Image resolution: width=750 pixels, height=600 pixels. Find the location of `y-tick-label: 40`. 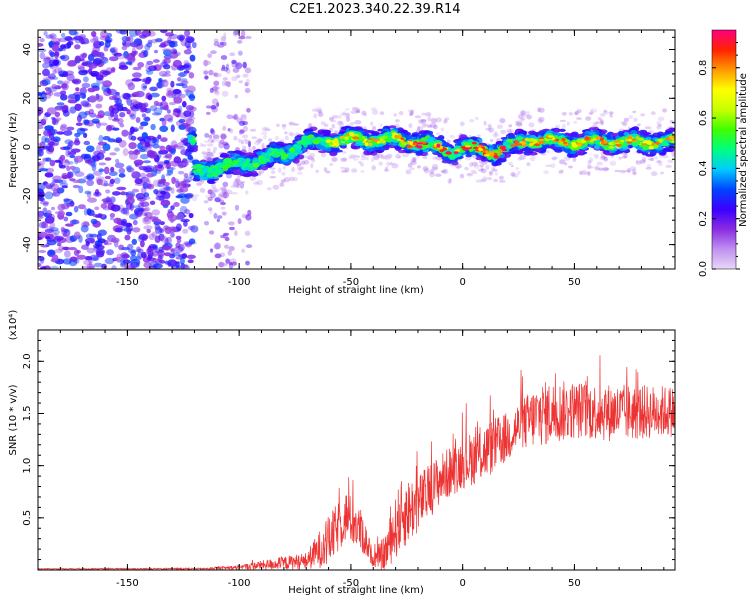

y-tick-label: 40 is located at coordinates (27, 49).